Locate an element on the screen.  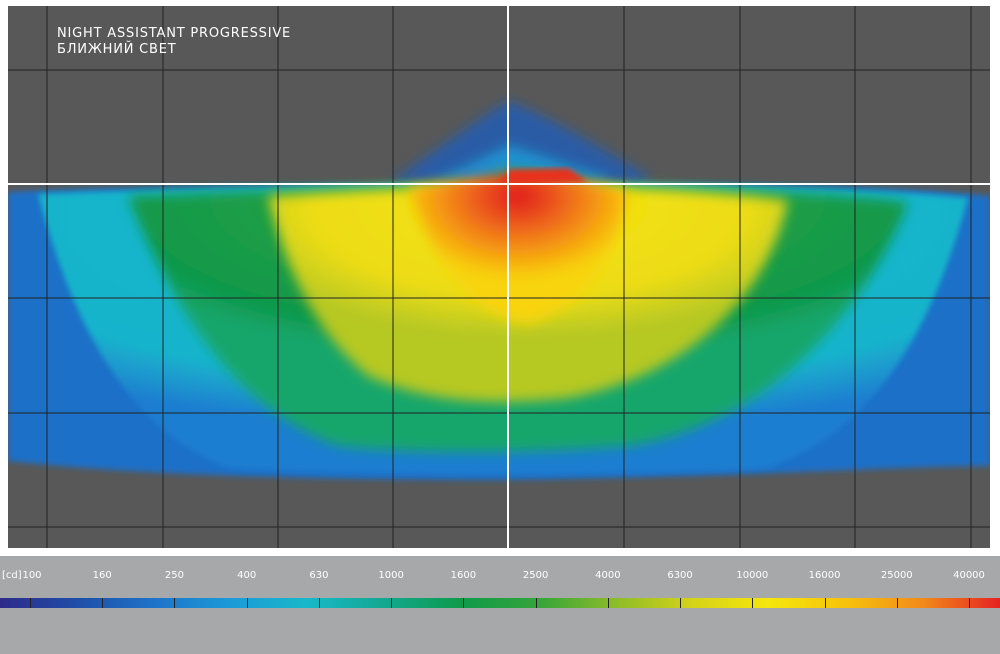
legend-tick-label: 40000 is located at coordinates (969, 575).